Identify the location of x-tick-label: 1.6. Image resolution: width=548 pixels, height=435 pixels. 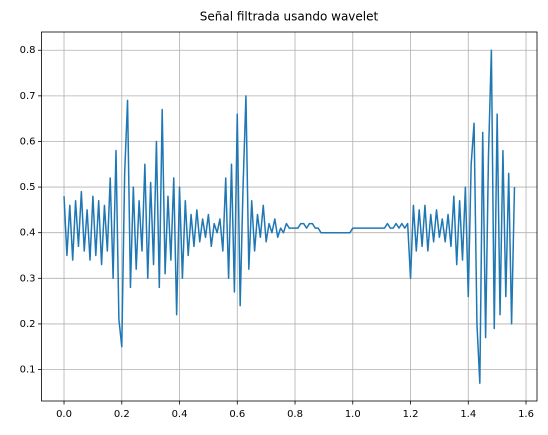
(526, 414).